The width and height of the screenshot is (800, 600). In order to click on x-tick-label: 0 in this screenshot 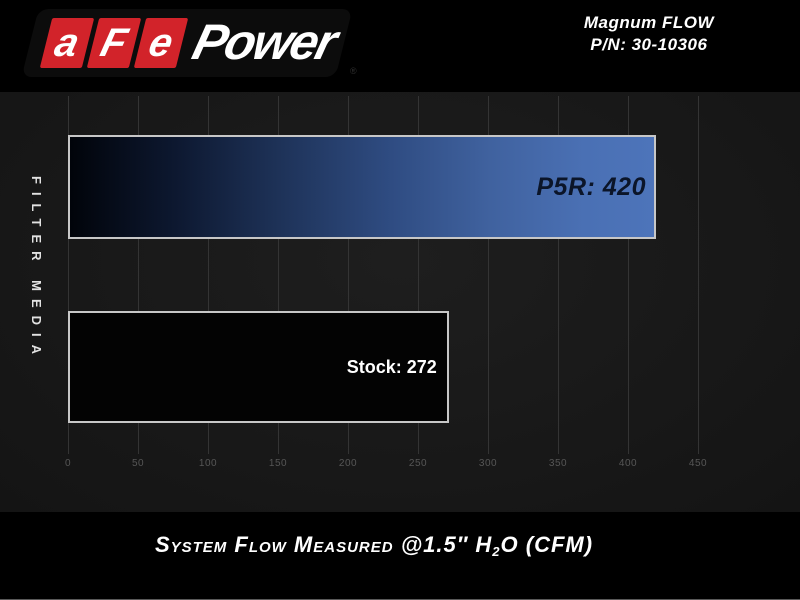, I will do `click(68, 463)`.